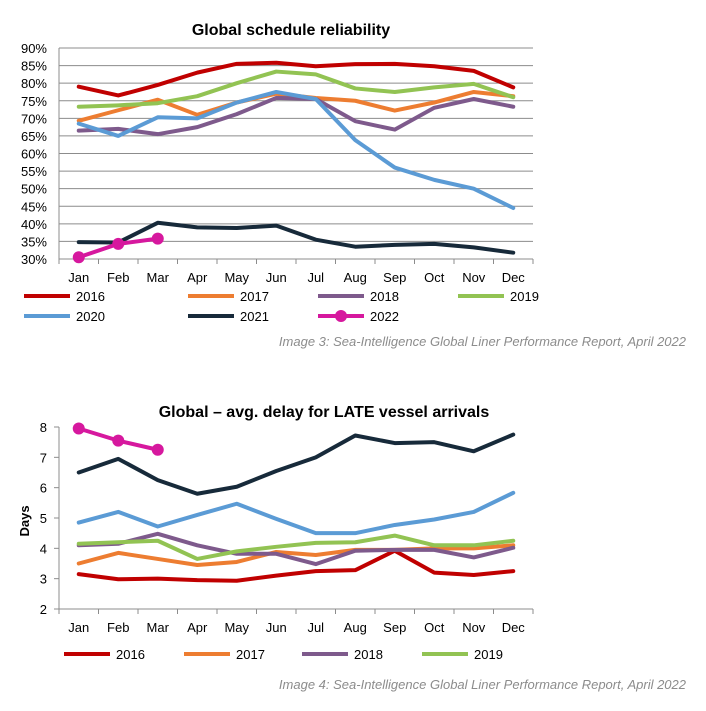  I want to click on y-tick-label: 7, so click(43, 457).